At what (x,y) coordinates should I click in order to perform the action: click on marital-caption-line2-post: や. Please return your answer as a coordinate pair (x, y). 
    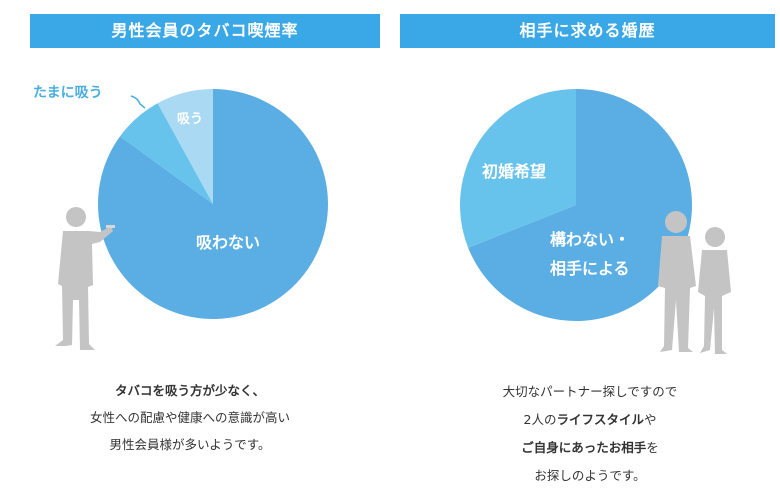
    Looking at the image, I should click on (650, 419).